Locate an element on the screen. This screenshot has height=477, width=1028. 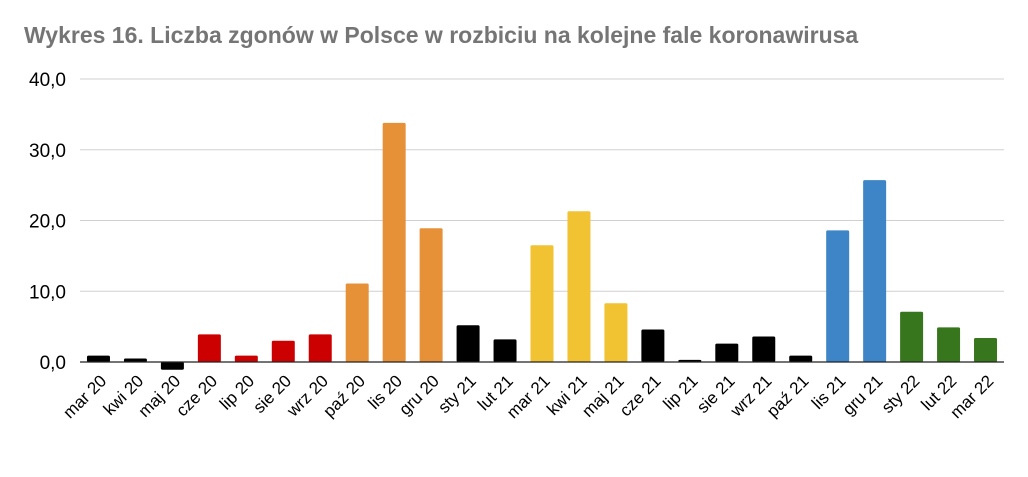
y-axis-ticks: 0,0 10,0 20,0 30,0 40,0 is located at coordinates (47, 222).